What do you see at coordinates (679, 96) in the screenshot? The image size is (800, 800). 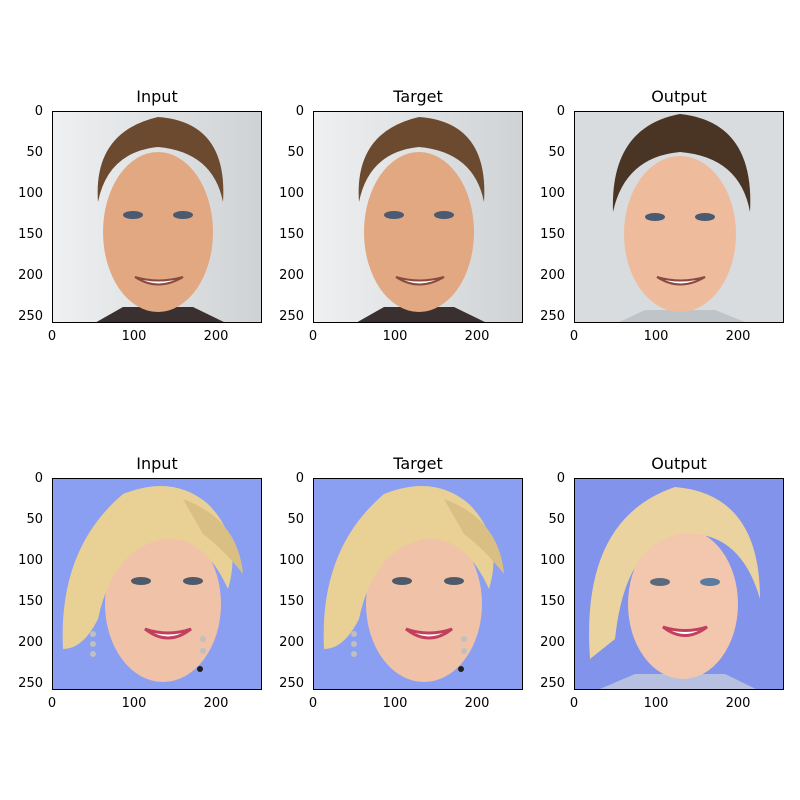 I see `panel-title-output-1: Output` at bounding box center [679, 96].